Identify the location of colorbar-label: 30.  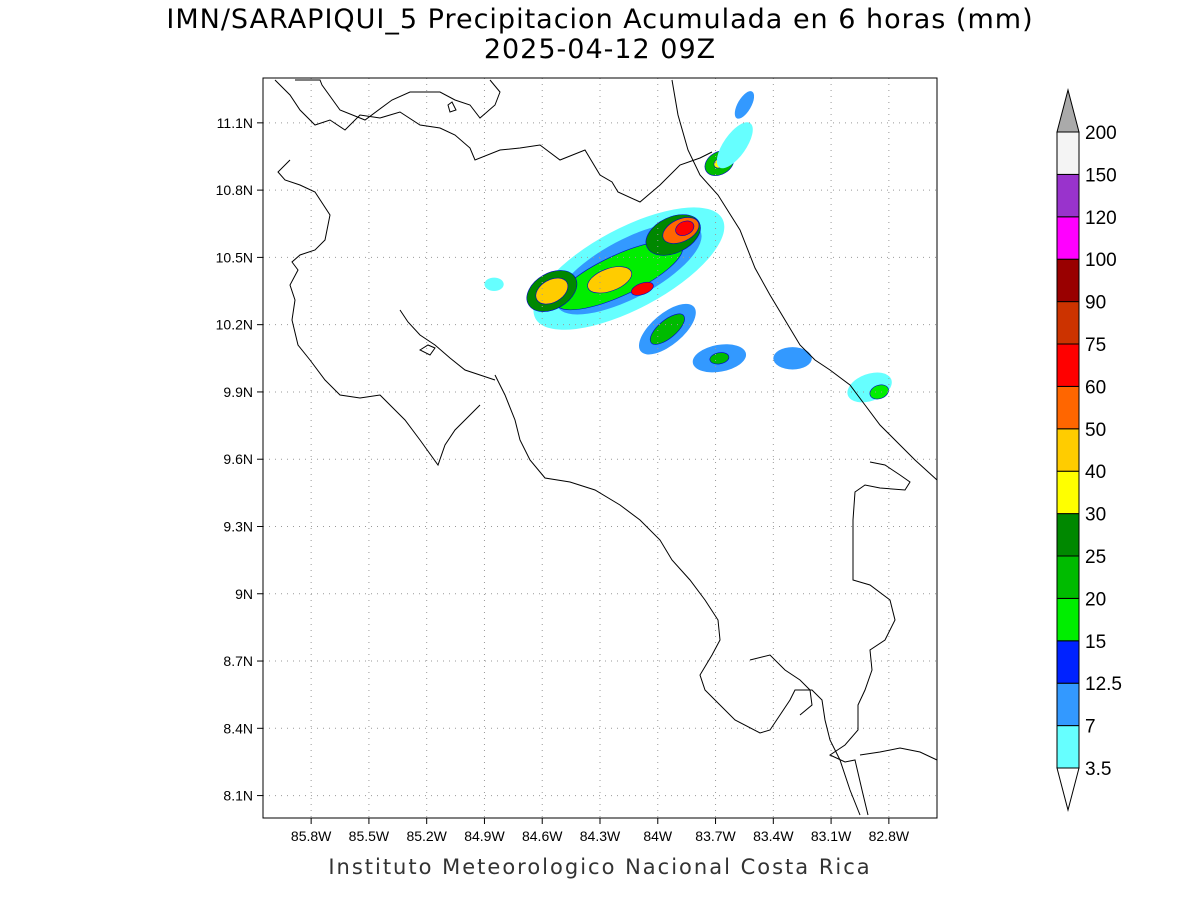
(1095, 515).